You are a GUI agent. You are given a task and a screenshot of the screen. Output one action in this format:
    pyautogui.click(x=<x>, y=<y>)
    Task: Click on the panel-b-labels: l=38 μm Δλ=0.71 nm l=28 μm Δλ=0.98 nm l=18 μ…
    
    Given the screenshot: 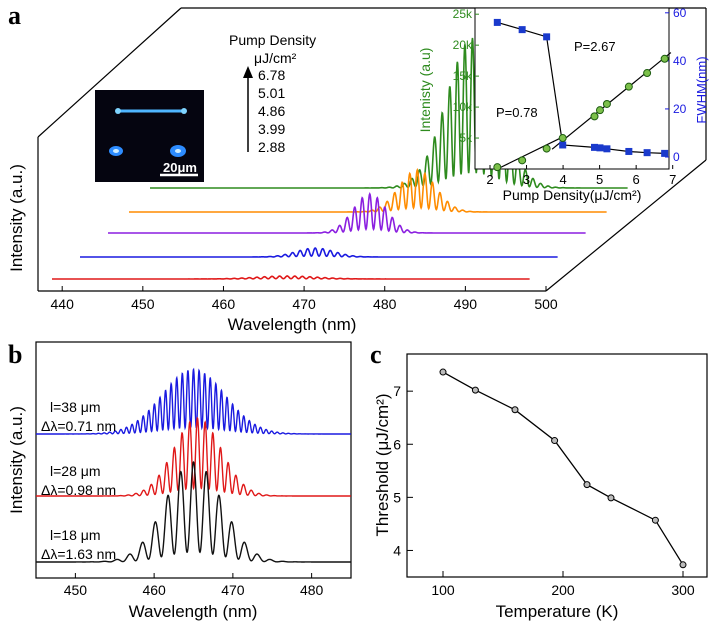 What is the action you would take?
    pyautogui.click(x=78, y=480)
    